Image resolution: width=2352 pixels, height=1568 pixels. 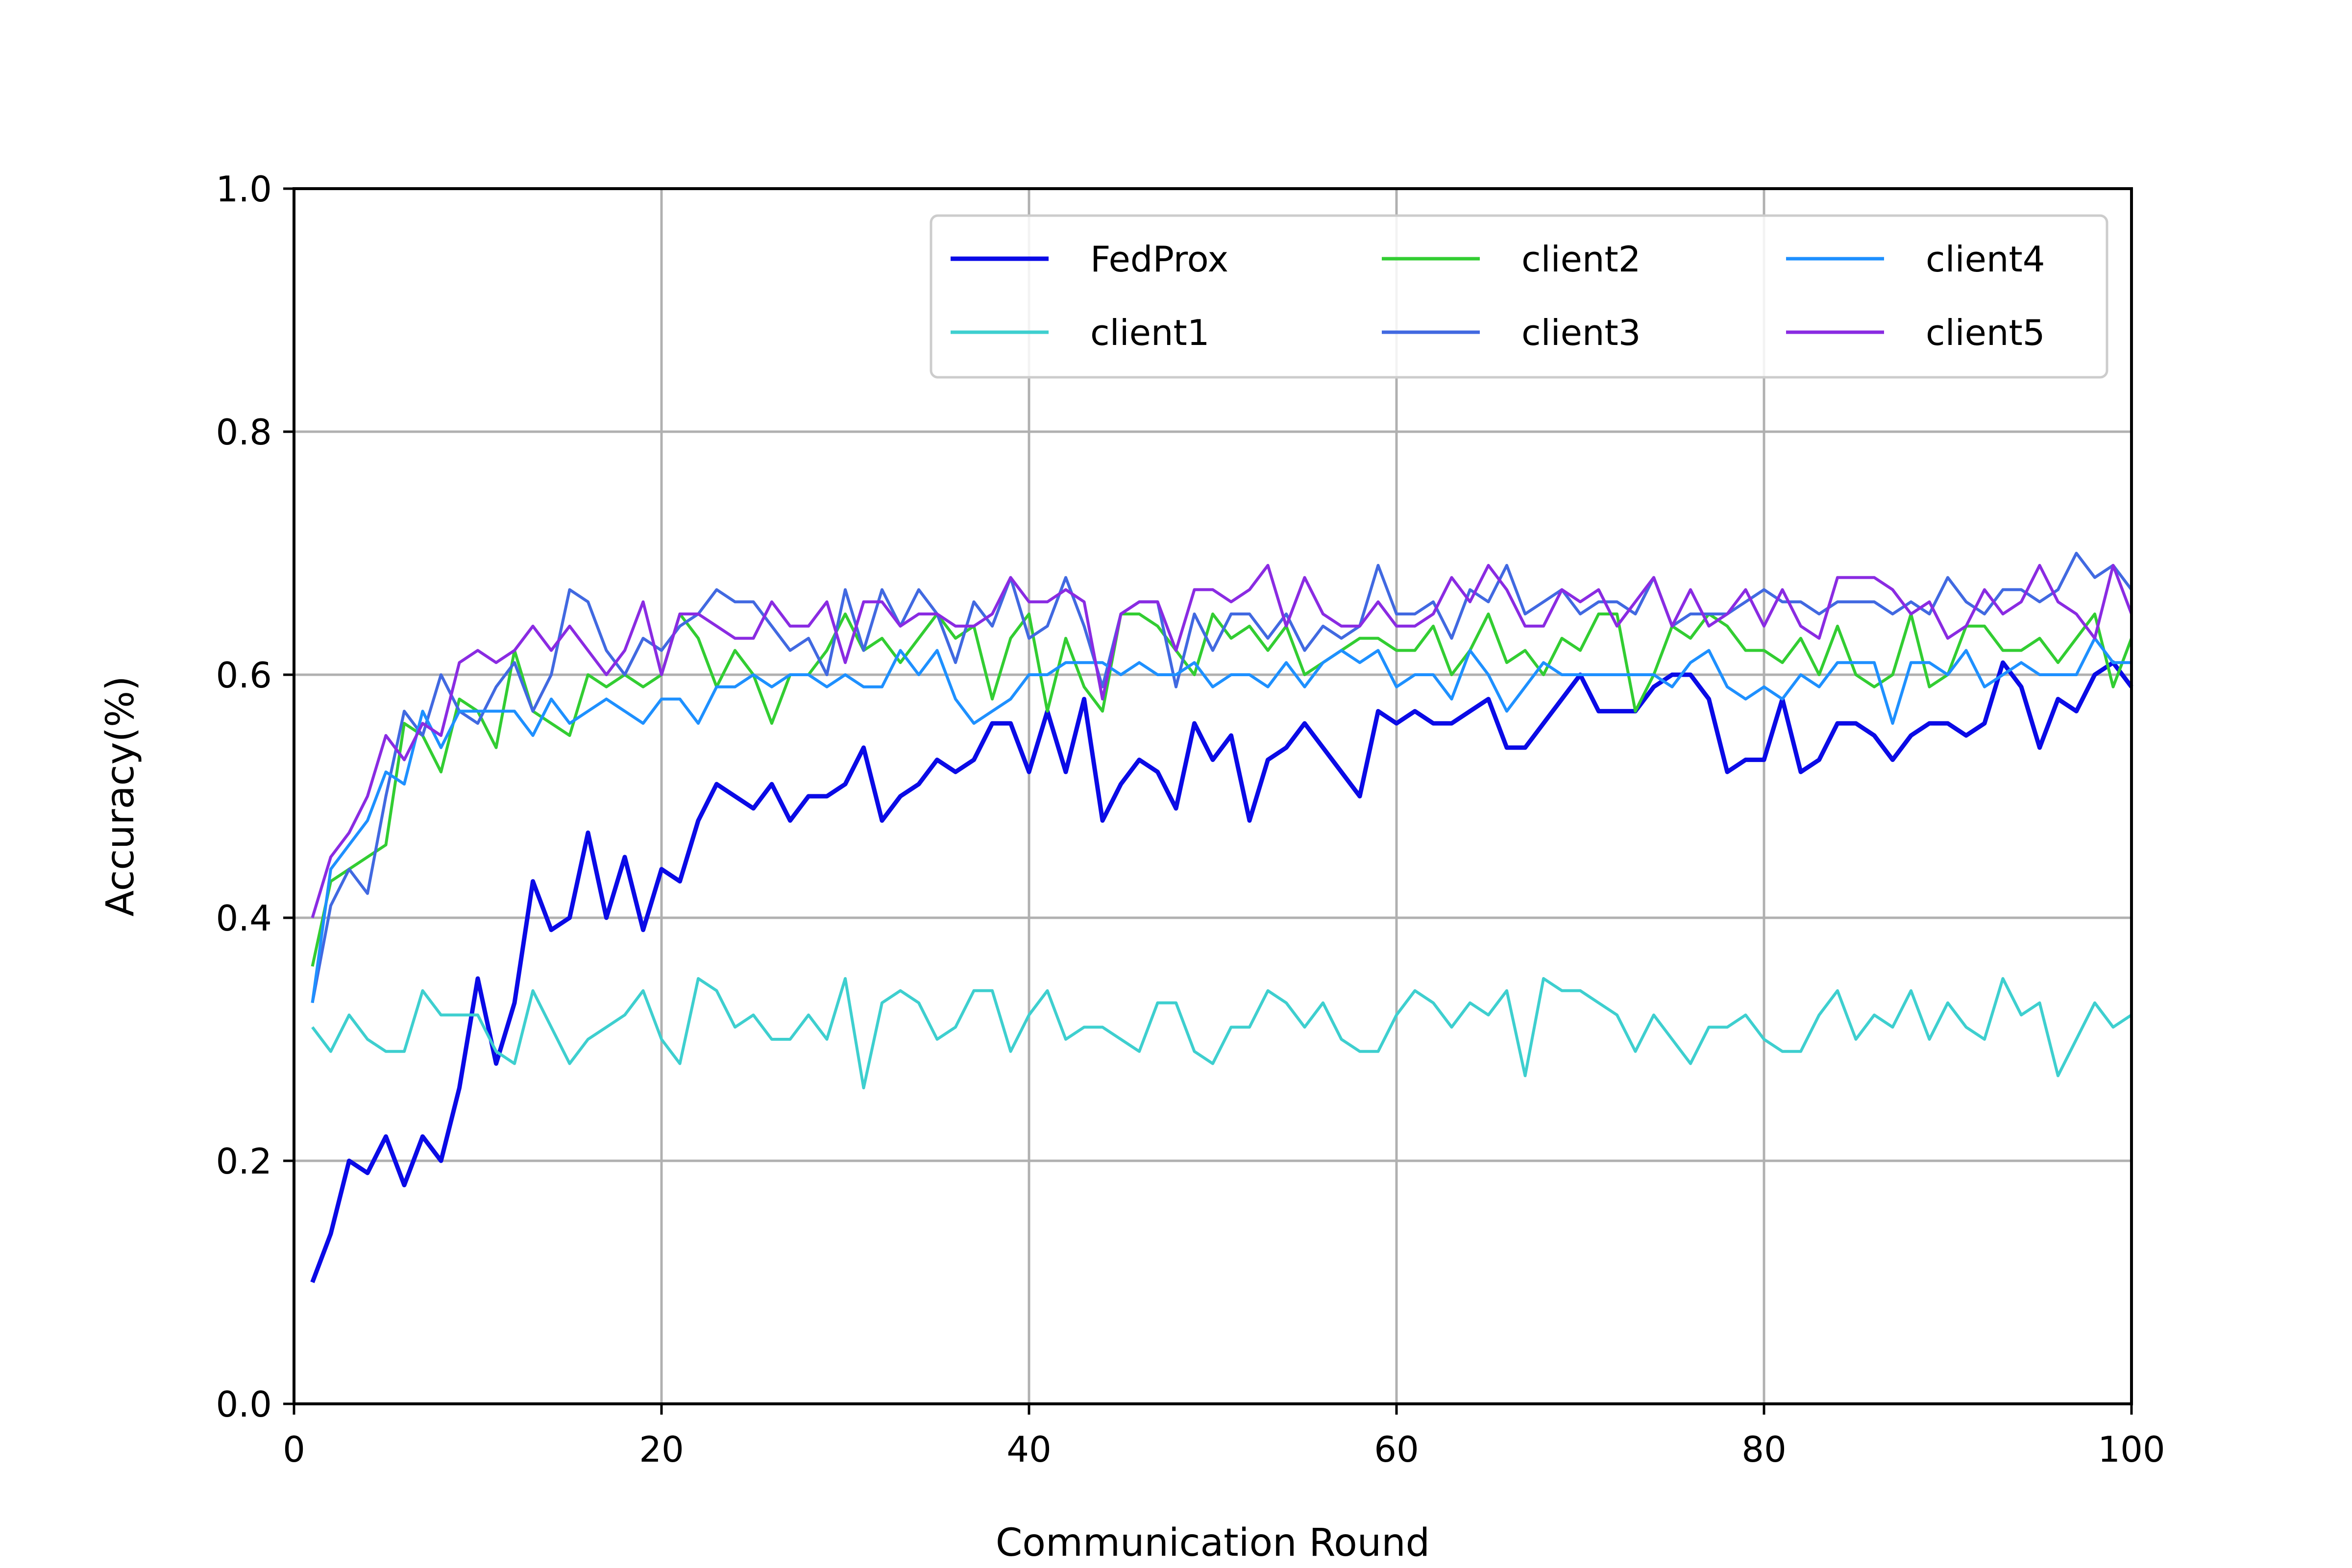 What do you see at coordinates (244, 189) in the screenshot?
I see `y-tick-label: 1.0` at bounding box center [244, 189].